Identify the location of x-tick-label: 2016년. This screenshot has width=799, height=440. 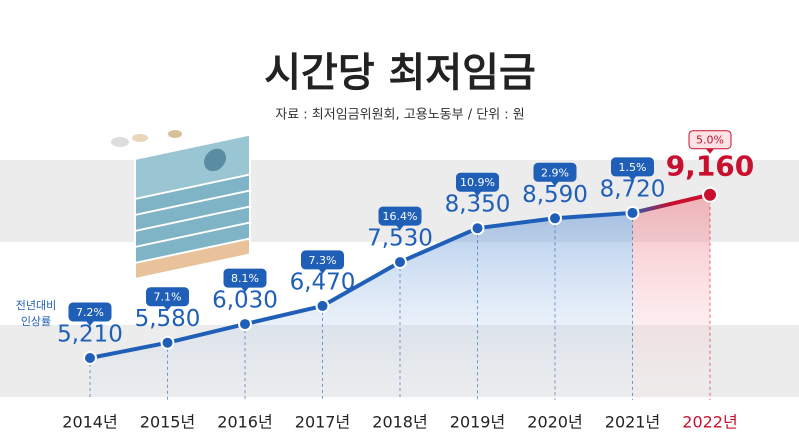
(244, 422).